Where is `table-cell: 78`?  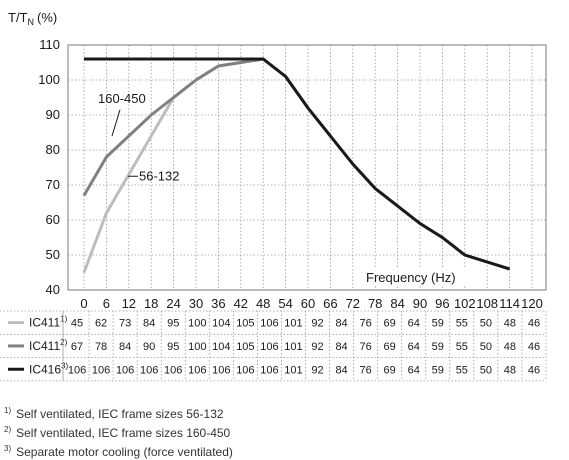
table-cell: 78 is located at coordinates (101, 347).